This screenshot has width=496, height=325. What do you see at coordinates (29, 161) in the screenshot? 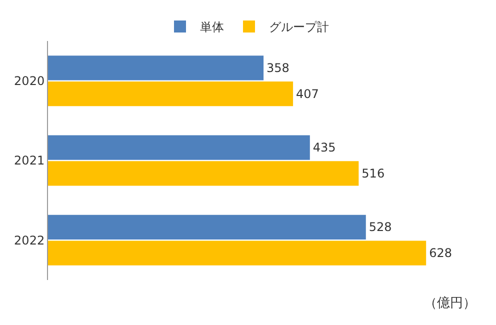
I see `y-tick-label: 2021` at bounding box center [29, 161].